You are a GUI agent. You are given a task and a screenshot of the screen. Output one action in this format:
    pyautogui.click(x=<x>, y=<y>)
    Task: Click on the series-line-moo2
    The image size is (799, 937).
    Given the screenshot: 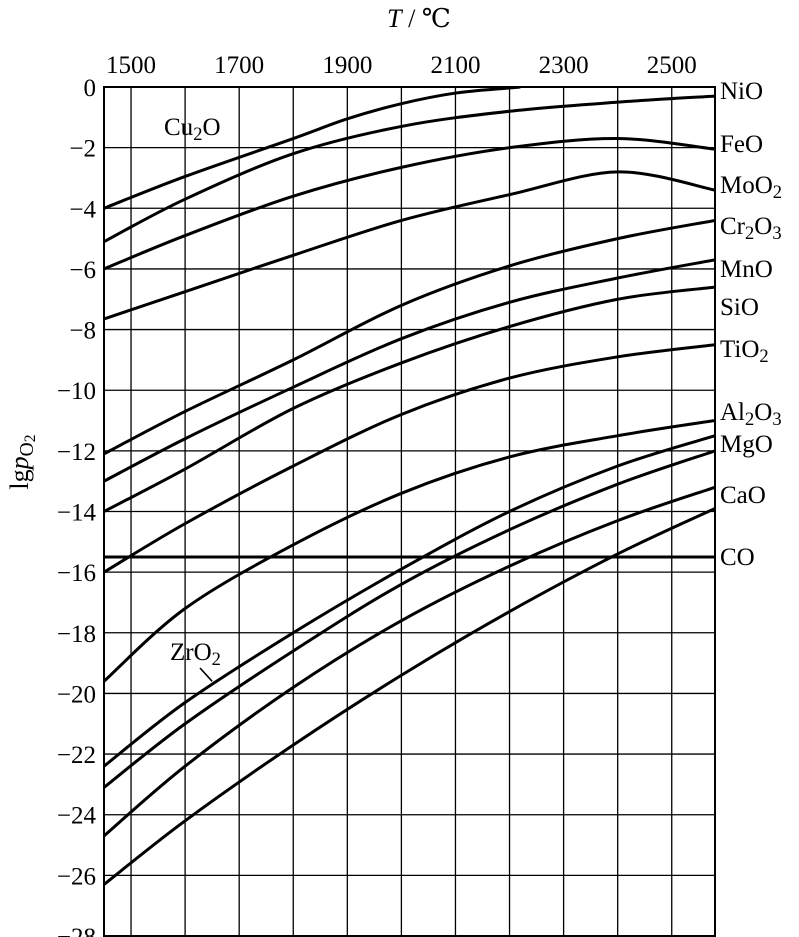 What is the action you would take?
    pyautogui.click(x=409, y=245)
    